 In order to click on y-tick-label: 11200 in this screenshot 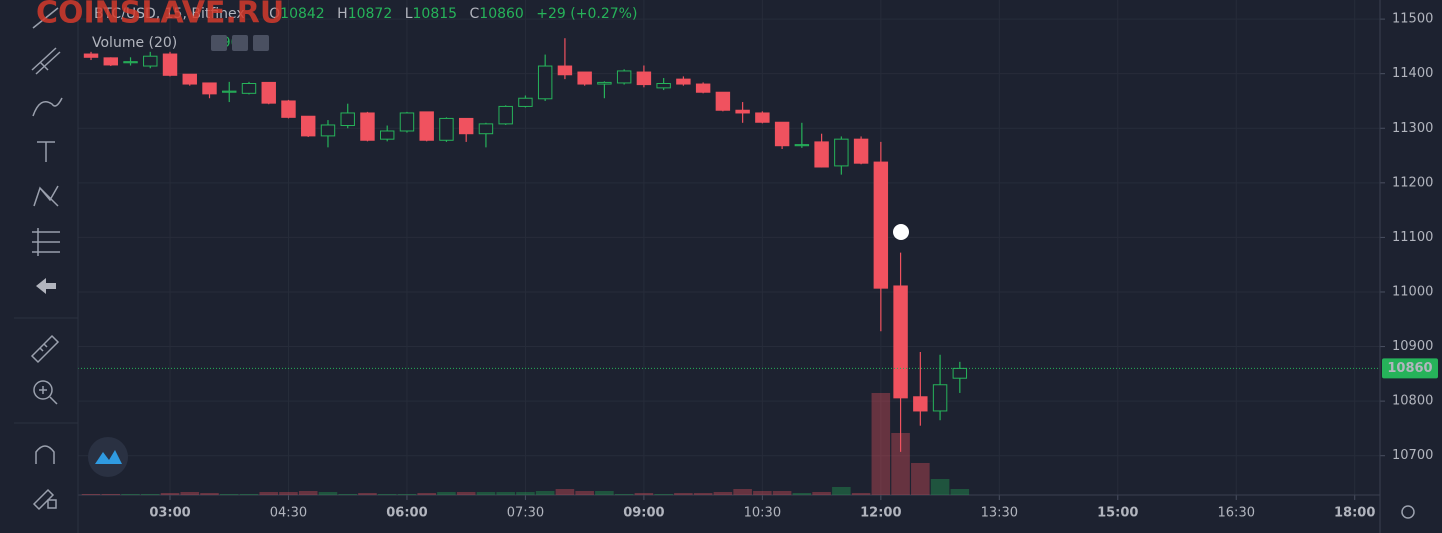, I will do `click(1412, 182)`.